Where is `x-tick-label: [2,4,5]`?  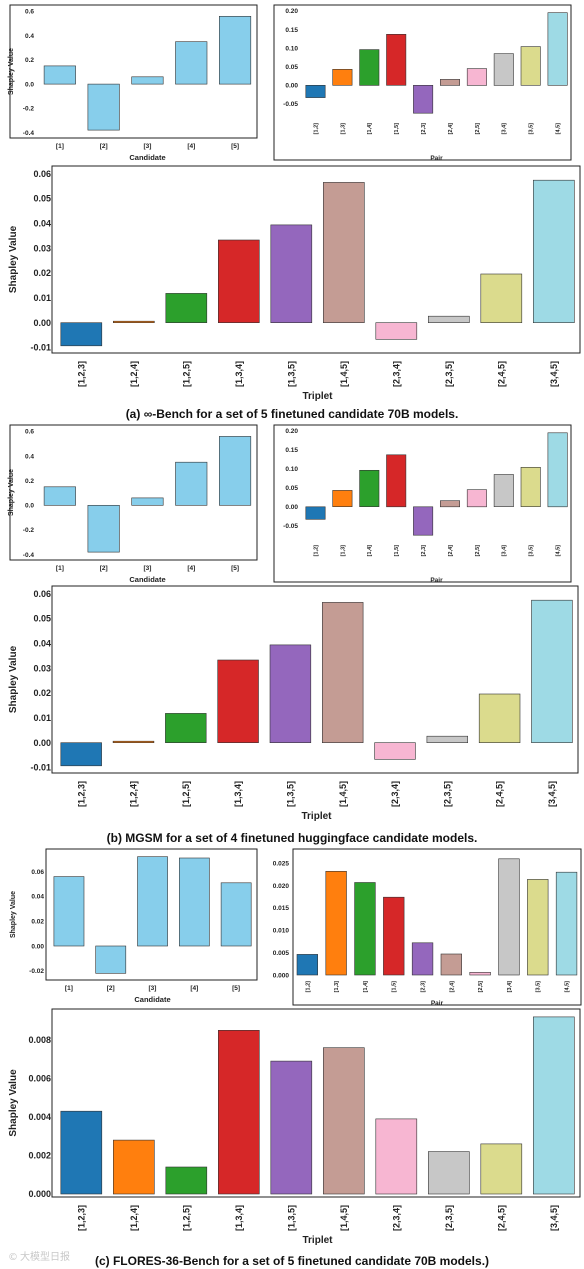 x-tick-label: [2,4,5] is located at coordinates (500, 794).